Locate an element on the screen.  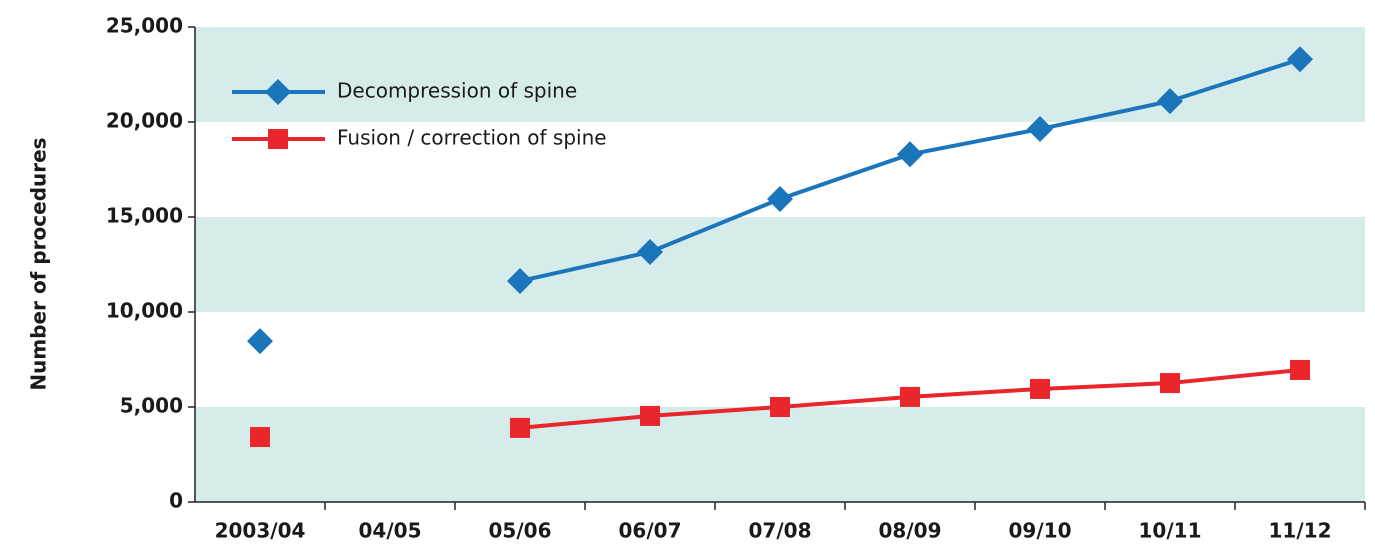
y-tick-label: 25,000 is located at coordinates (144, 26).